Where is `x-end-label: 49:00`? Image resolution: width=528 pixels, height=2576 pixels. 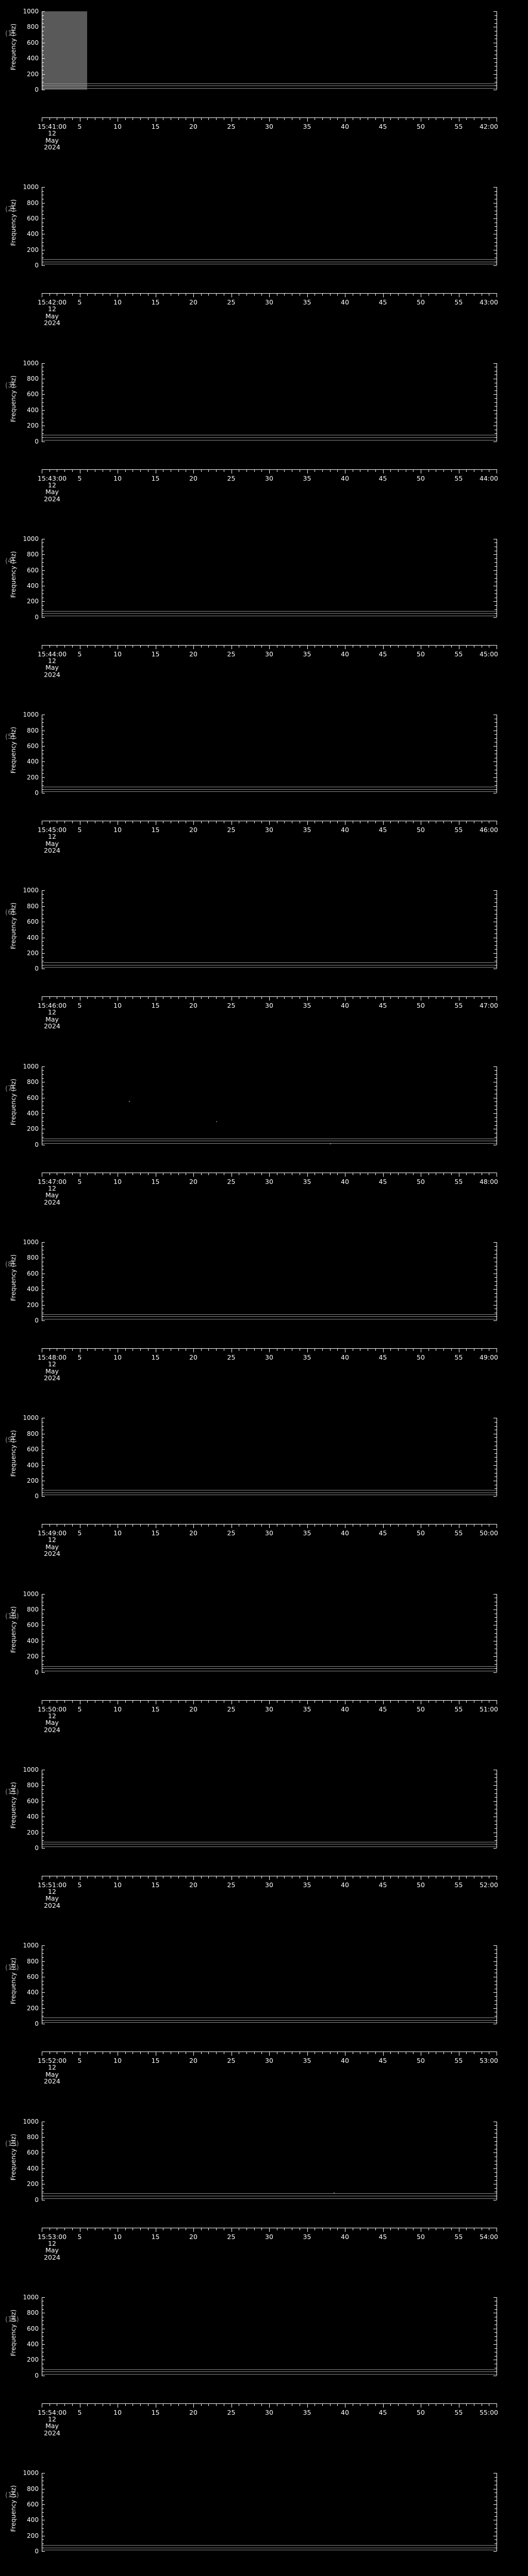 x-end-label: 49:00 is located at coordinates (489, 1357).